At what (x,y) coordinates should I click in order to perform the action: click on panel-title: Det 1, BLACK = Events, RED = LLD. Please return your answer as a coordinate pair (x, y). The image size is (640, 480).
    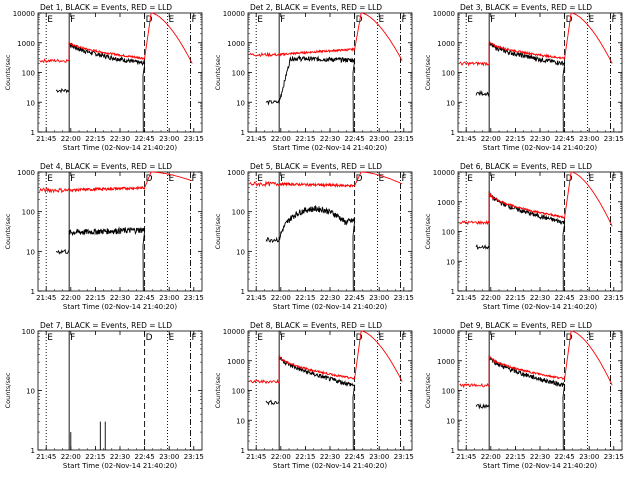
    Looking at the image, I should click on (106, 7).